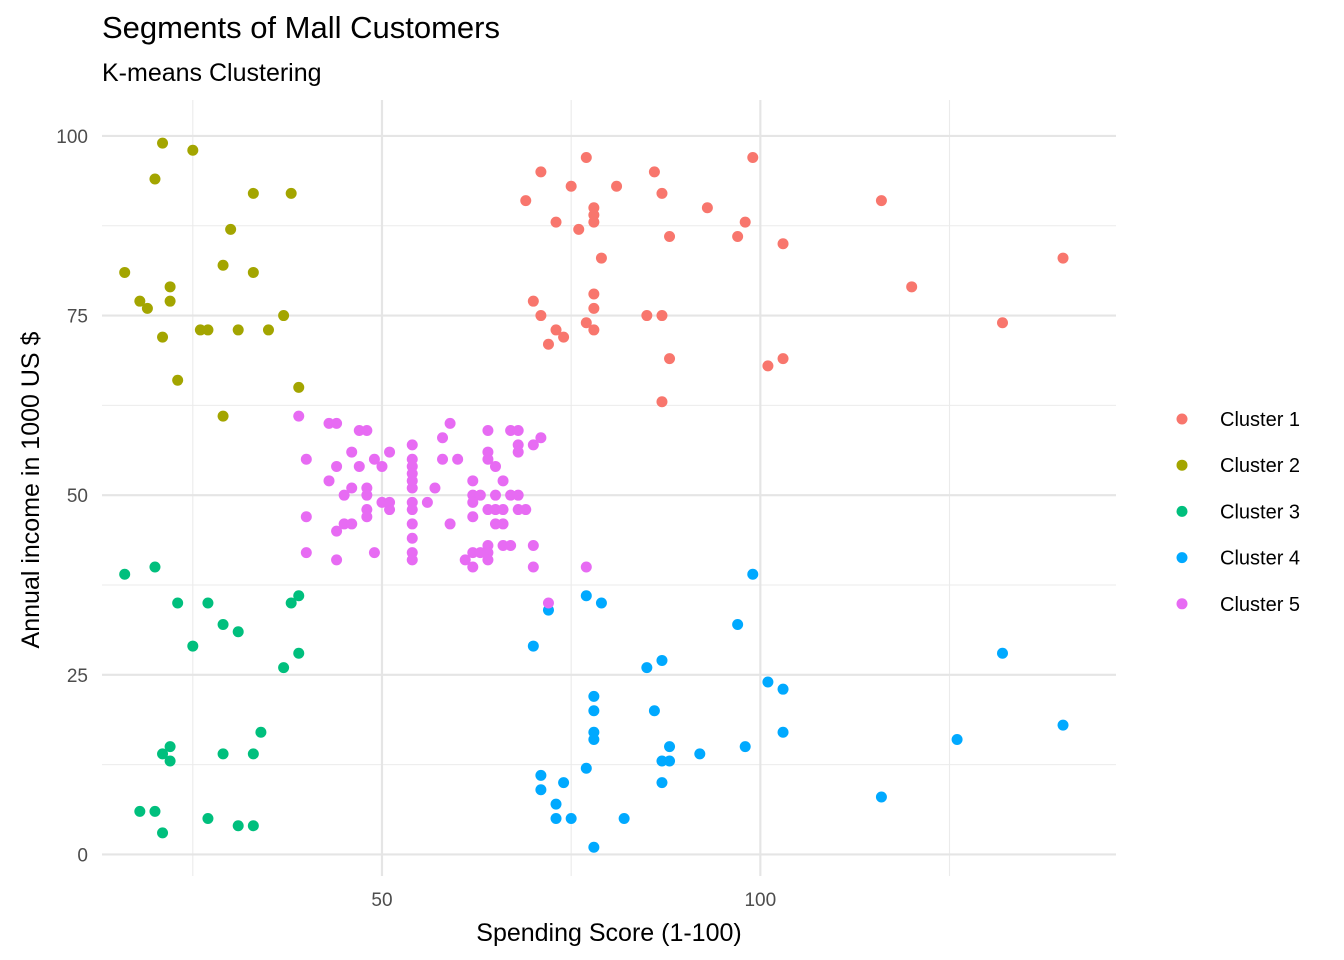  Describe the element at coordinates (1260, 559) in the screenshot. I see `legend-label: Cluster 4` at that location.